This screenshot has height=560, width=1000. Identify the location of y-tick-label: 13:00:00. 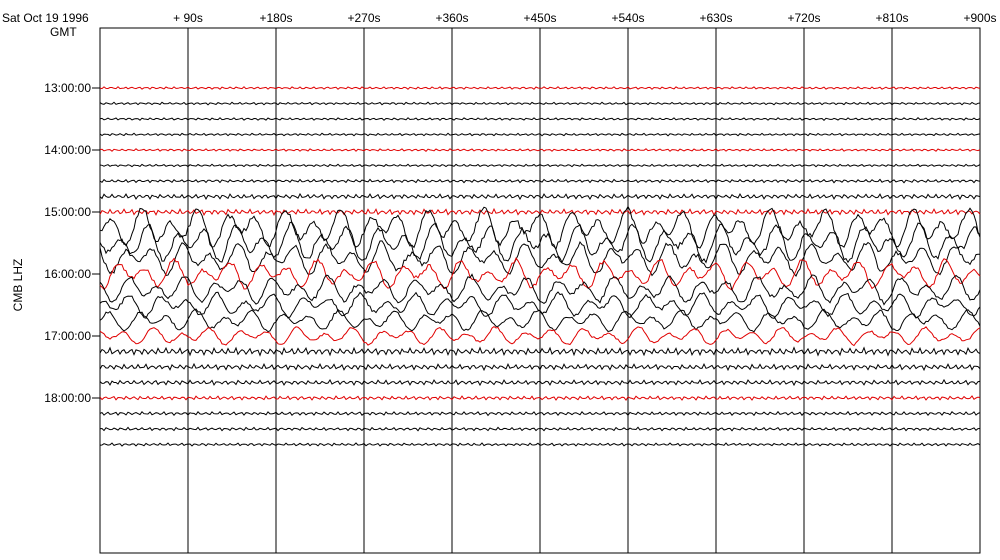
(67, 88).